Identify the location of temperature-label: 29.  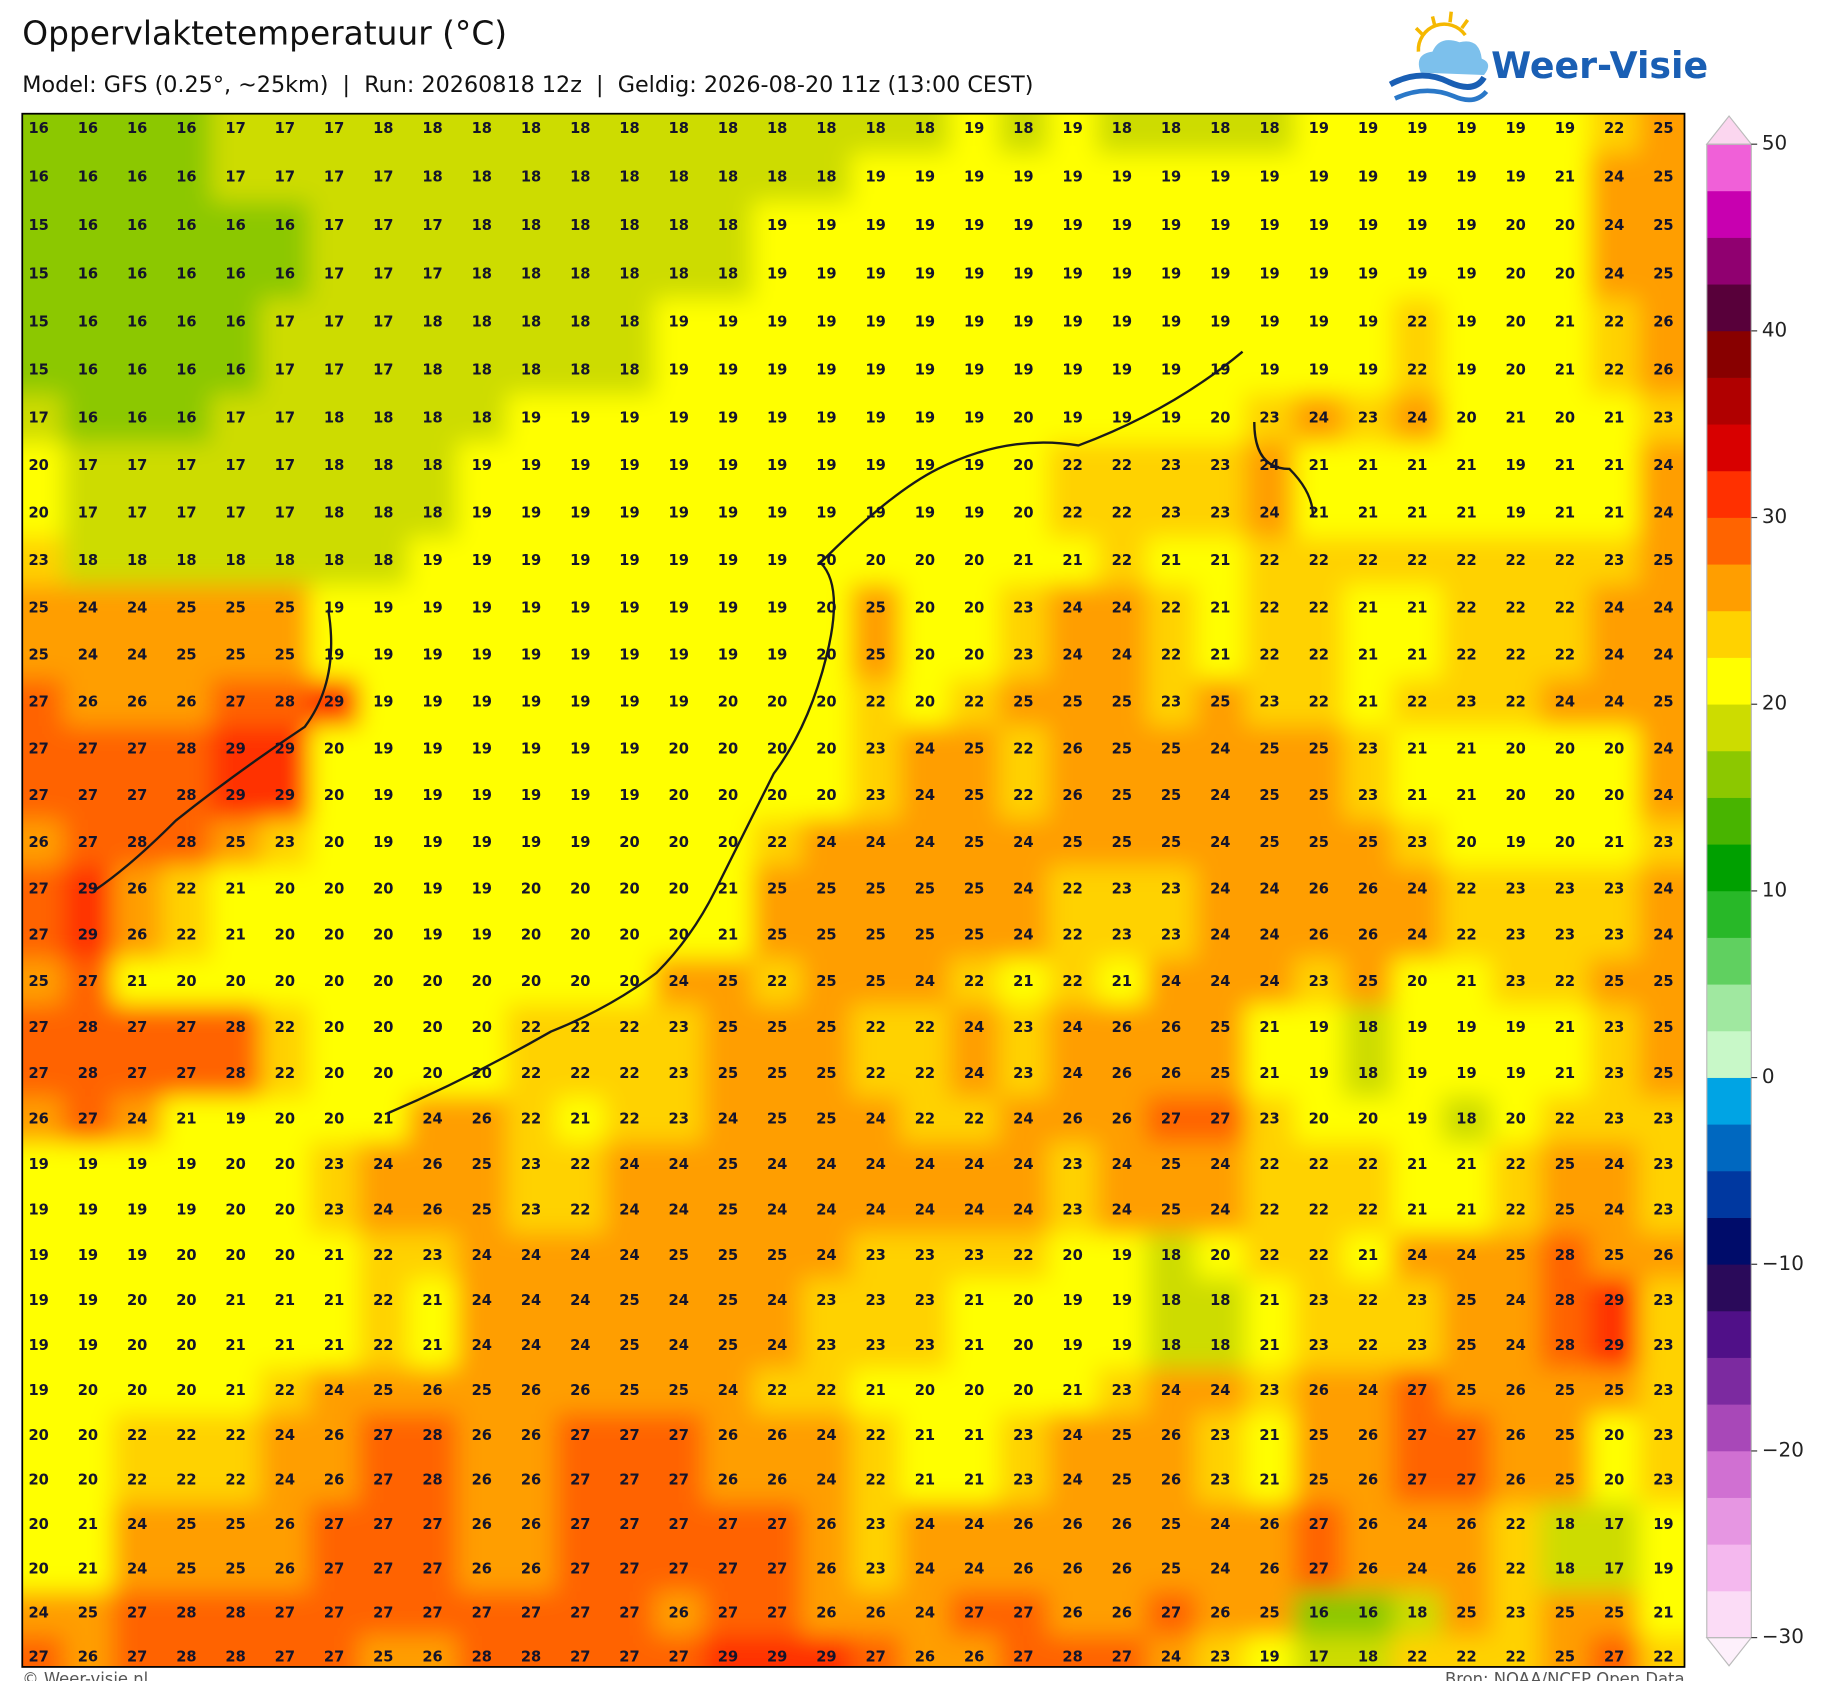
(777, 1657).